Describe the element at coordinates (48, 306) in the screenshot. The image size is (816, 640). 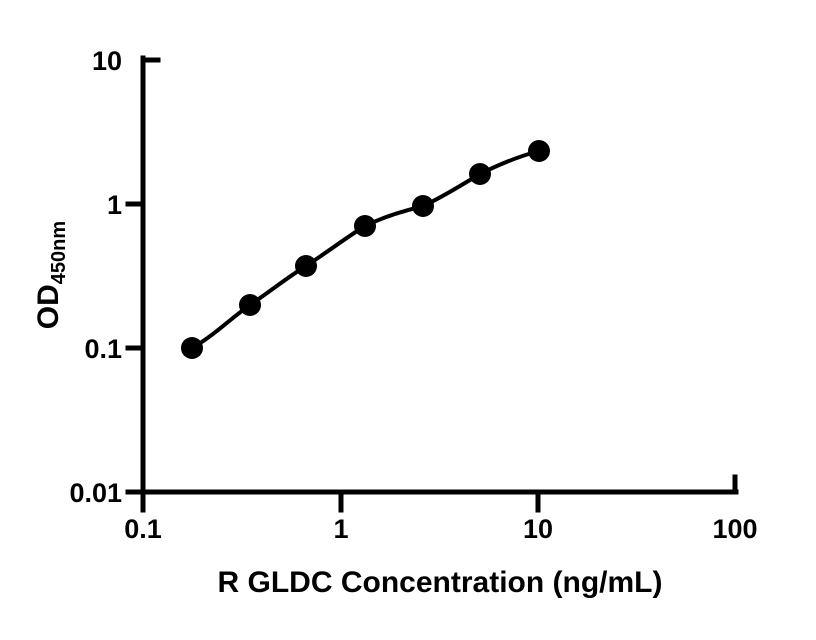
I see `y-axis-title-main: OD` at that location.